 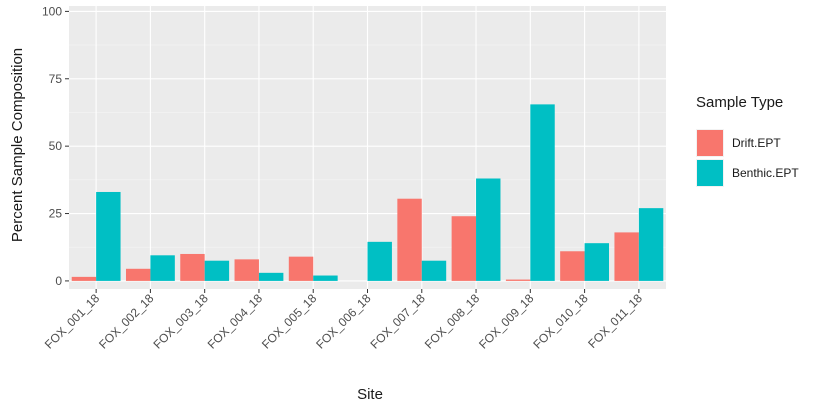 I want to click on legend-swatch-benthic-ept, so click(x=710, y=173).